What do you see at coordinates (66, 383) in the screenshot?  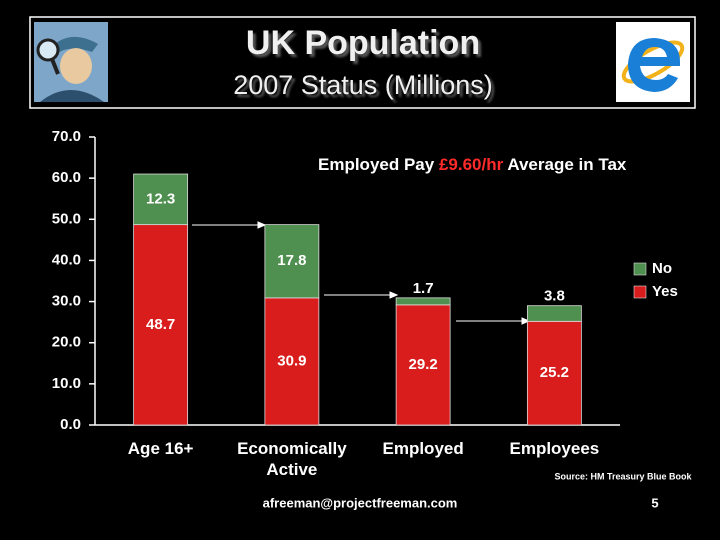 I see `y-tick-label: 10.0` at bounding box center [66, 383].